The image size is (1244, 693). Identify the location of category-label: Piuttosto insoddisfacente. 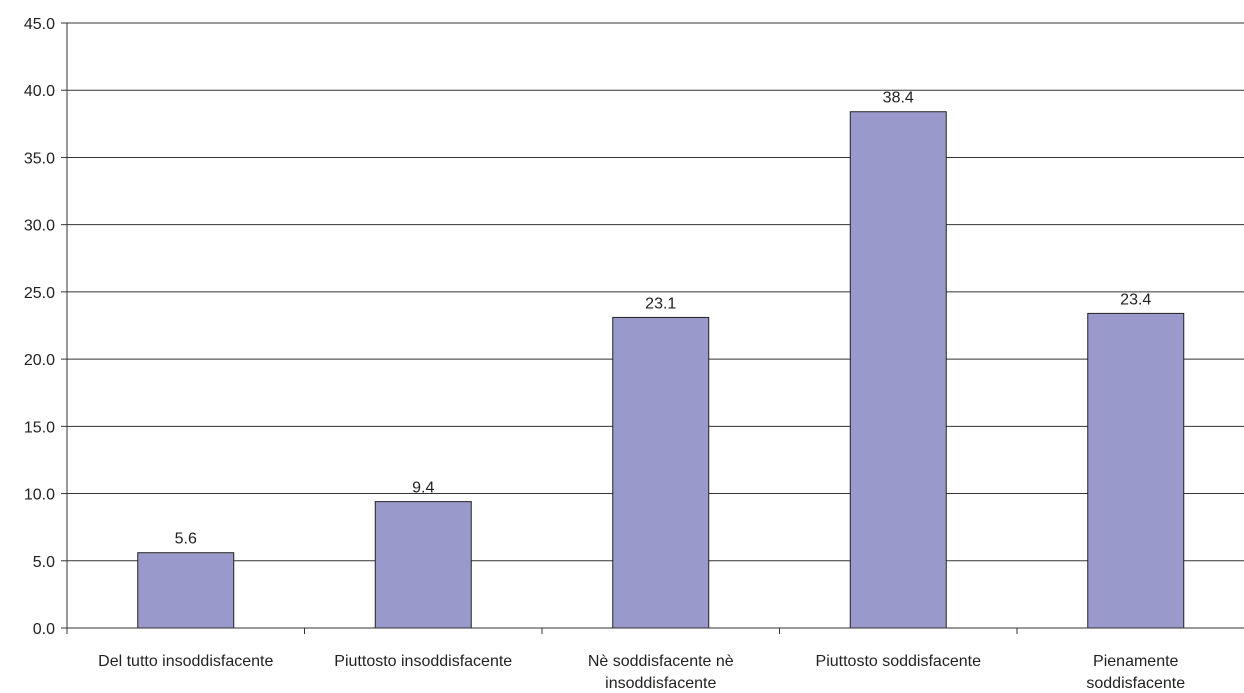
(423, 661).